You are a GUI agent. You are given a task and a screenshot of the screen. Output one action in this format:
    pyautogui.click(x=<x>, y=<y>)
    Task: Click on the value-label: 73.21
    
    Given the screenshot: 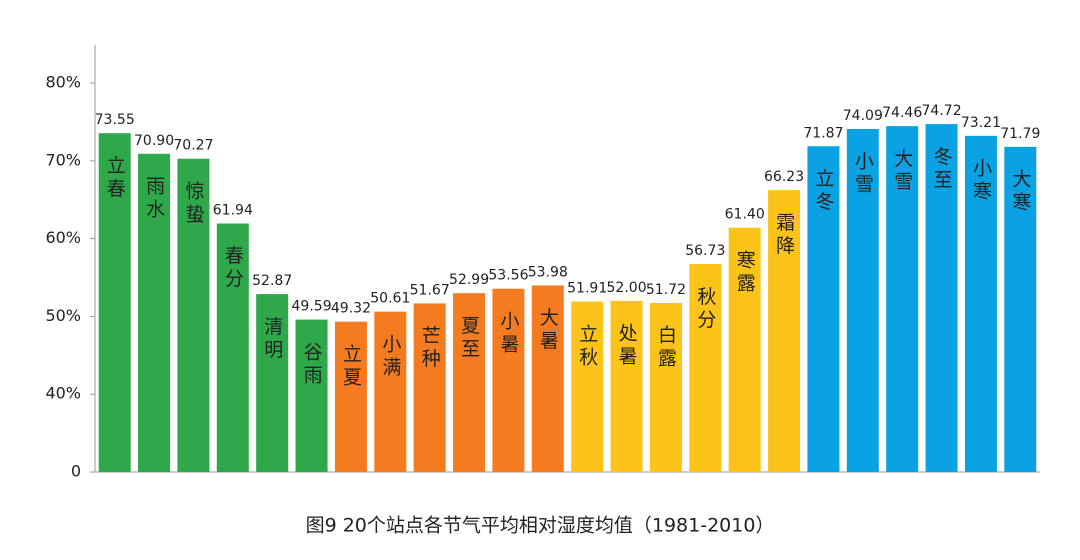 What is the action you would take?
    pyautogui.click(x=981, y=123)
    